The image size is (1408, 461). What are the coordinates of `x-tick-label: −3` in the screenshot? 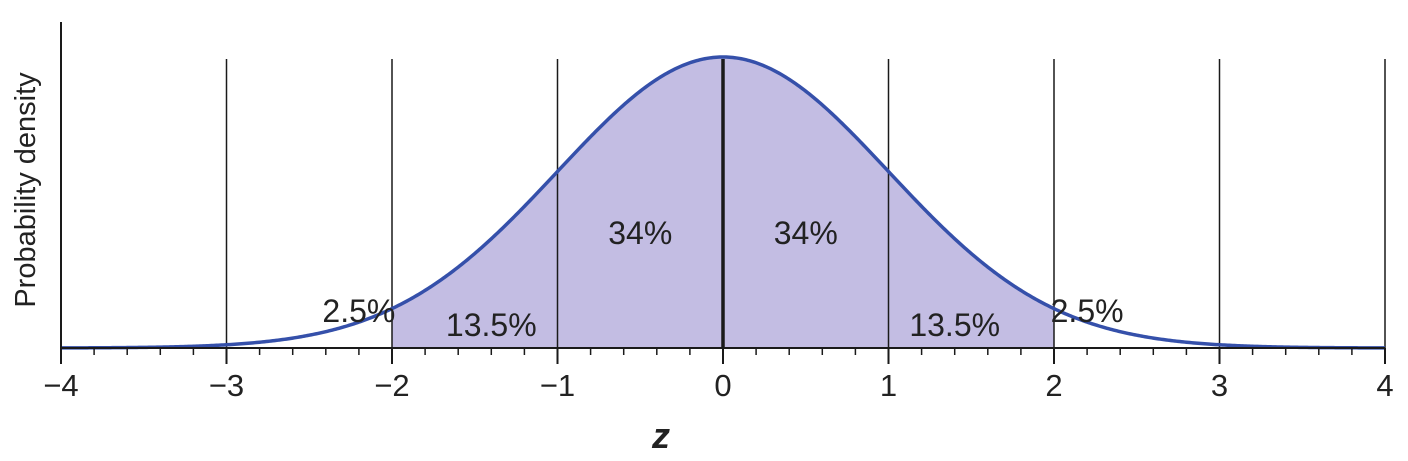 It's located at (226, 385).